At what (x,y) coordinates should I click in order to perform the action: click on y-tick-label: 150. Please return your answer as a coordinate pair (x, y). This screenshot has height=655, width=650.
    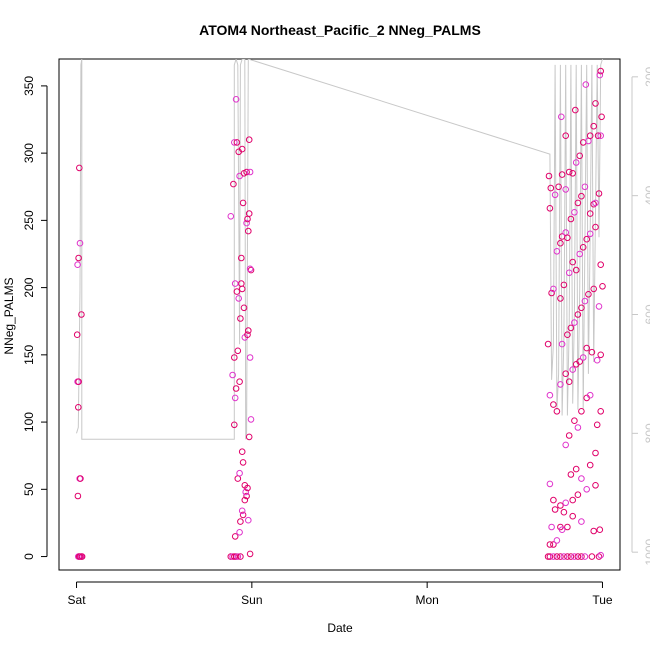
    Looking at the image, I should click on (29, 355).